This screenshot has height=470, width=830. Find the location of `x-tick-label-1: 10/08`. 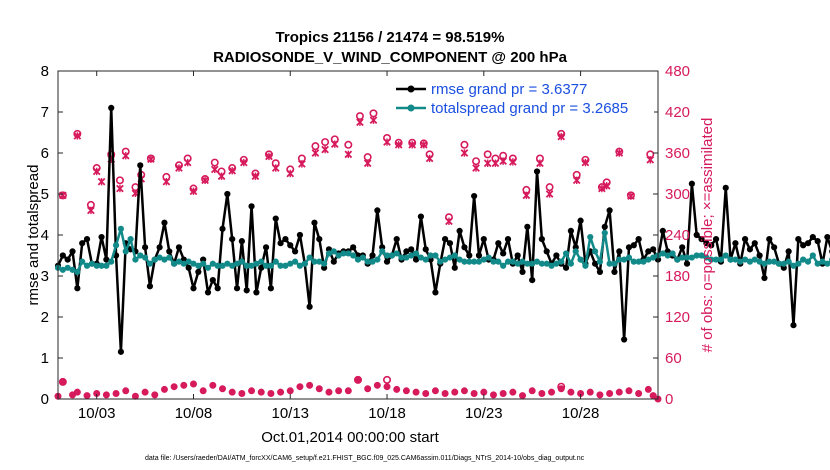

x-tick-label-1: 10/08 is located at coordinates (194, 413).